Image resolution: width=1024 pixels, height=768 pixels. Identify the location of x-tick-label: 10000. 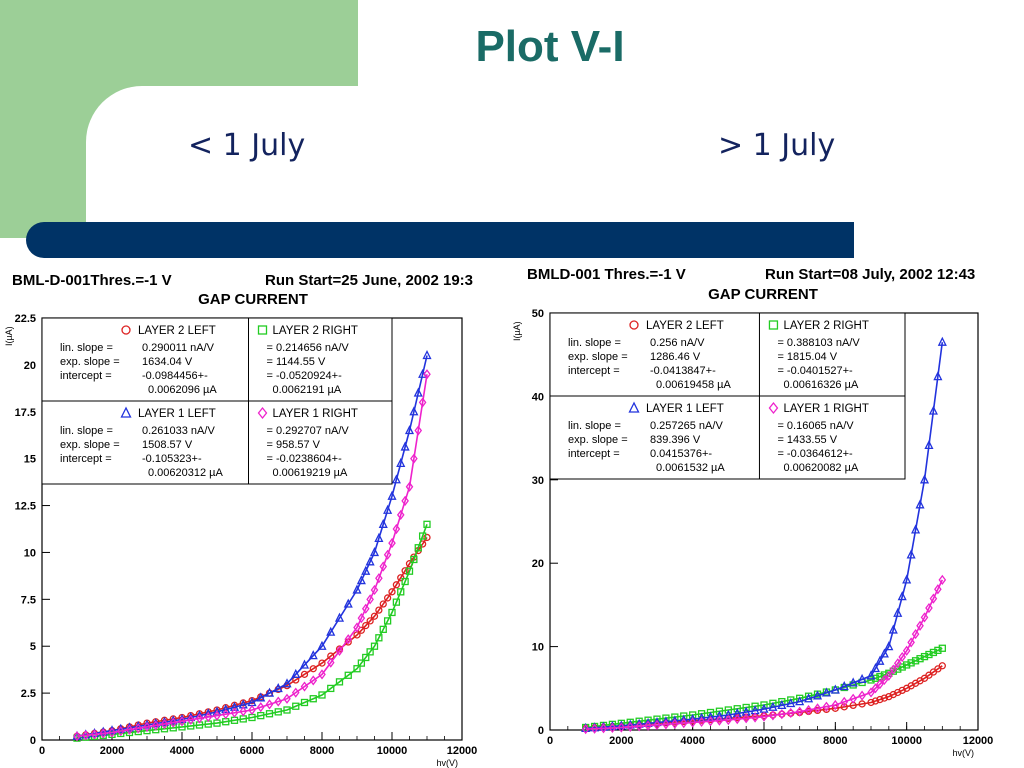
(906, 741).